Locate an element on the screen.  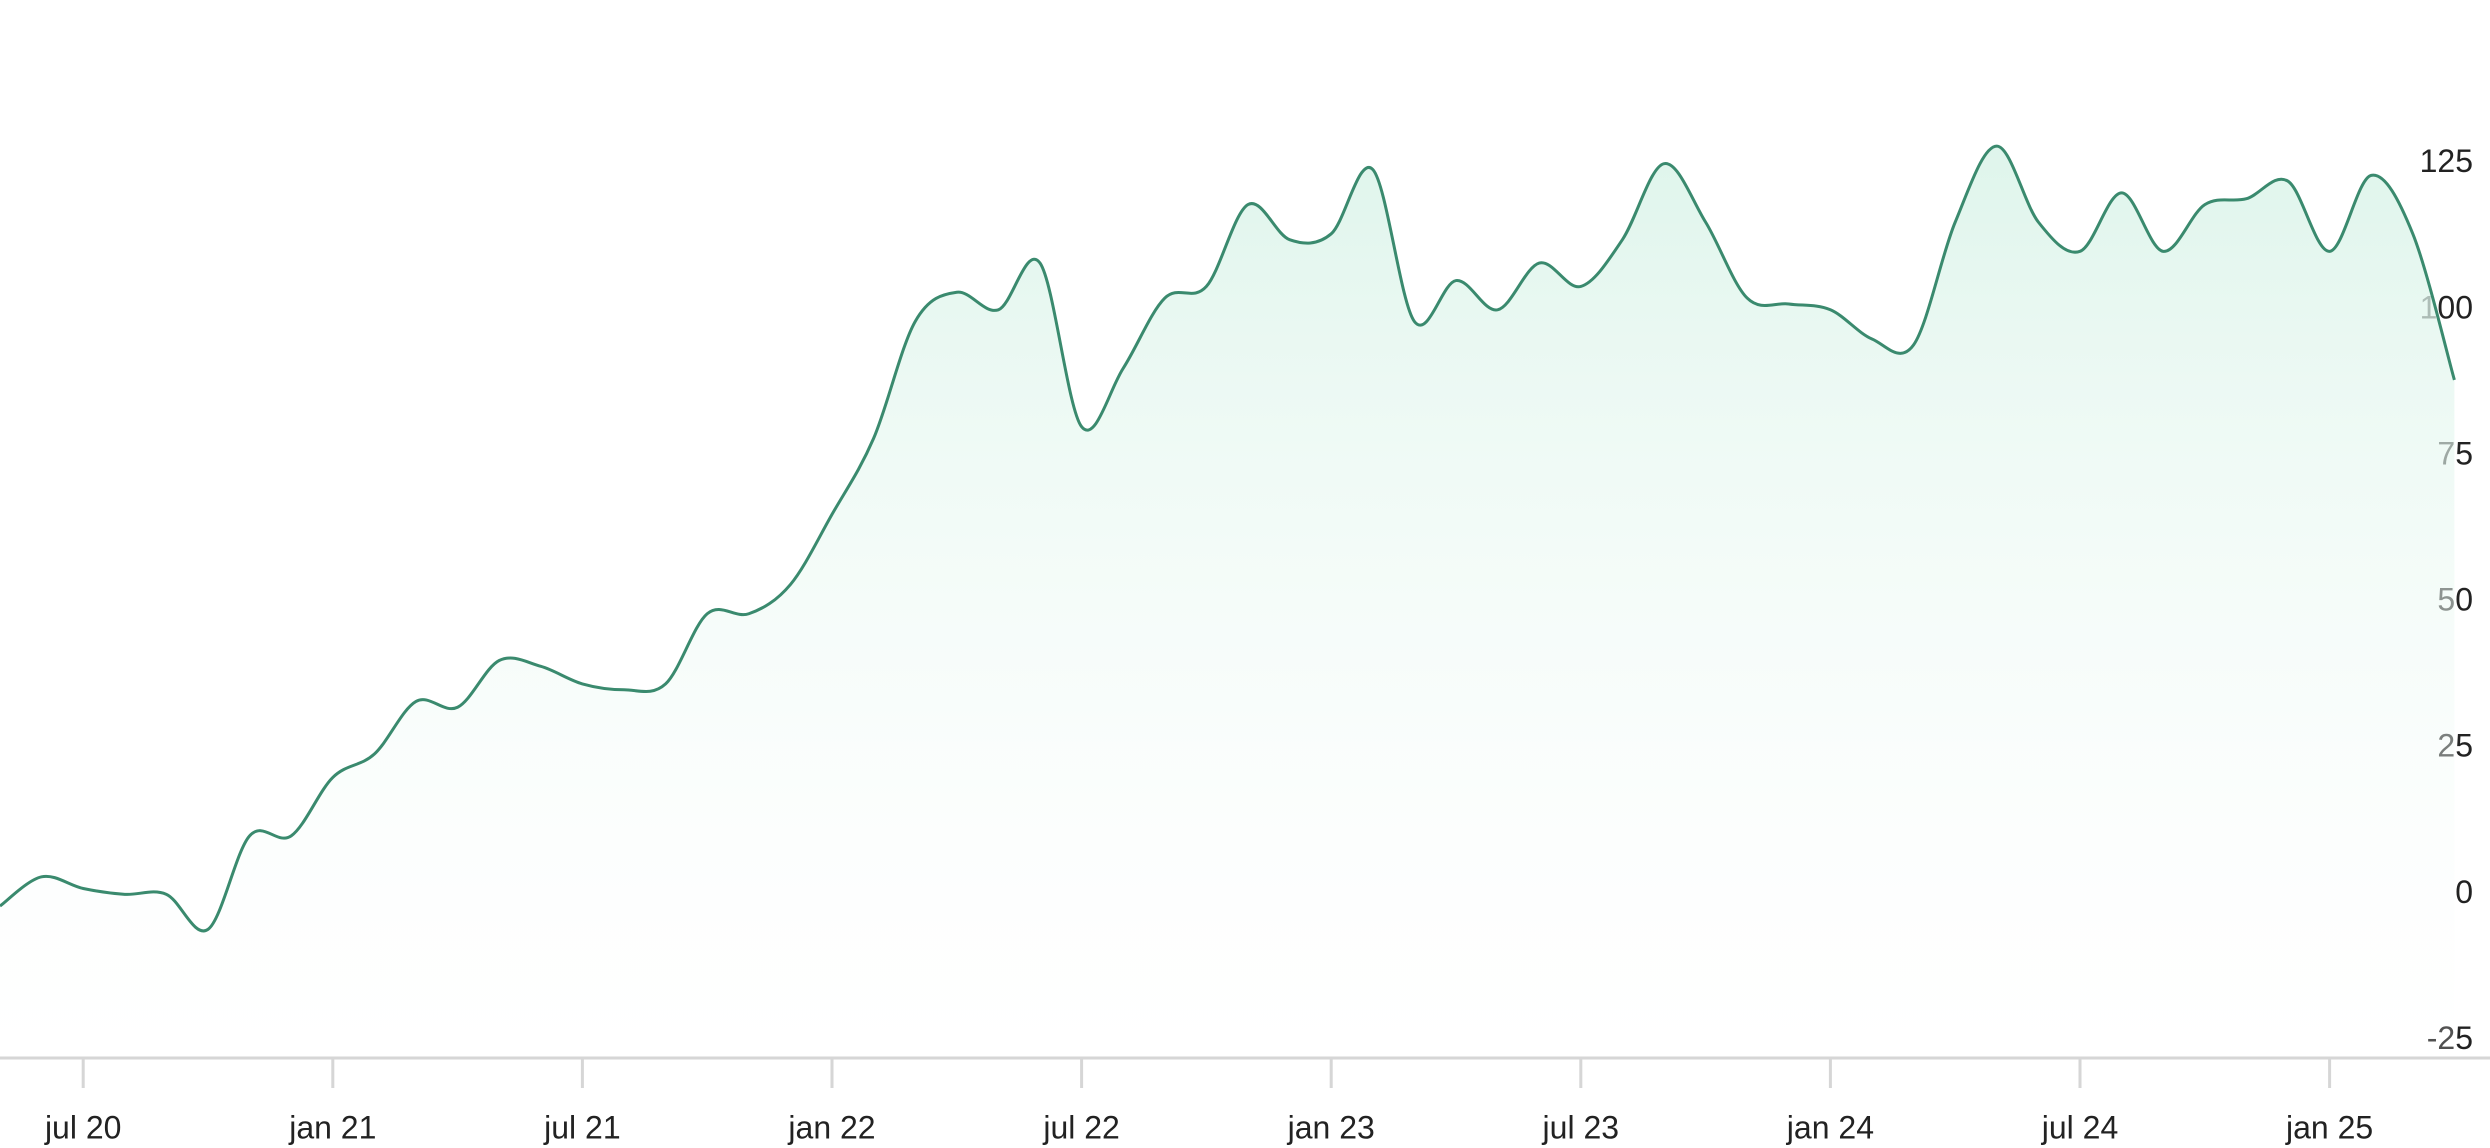
y-tick-label: 125 is located at coordinates (2446, 161).